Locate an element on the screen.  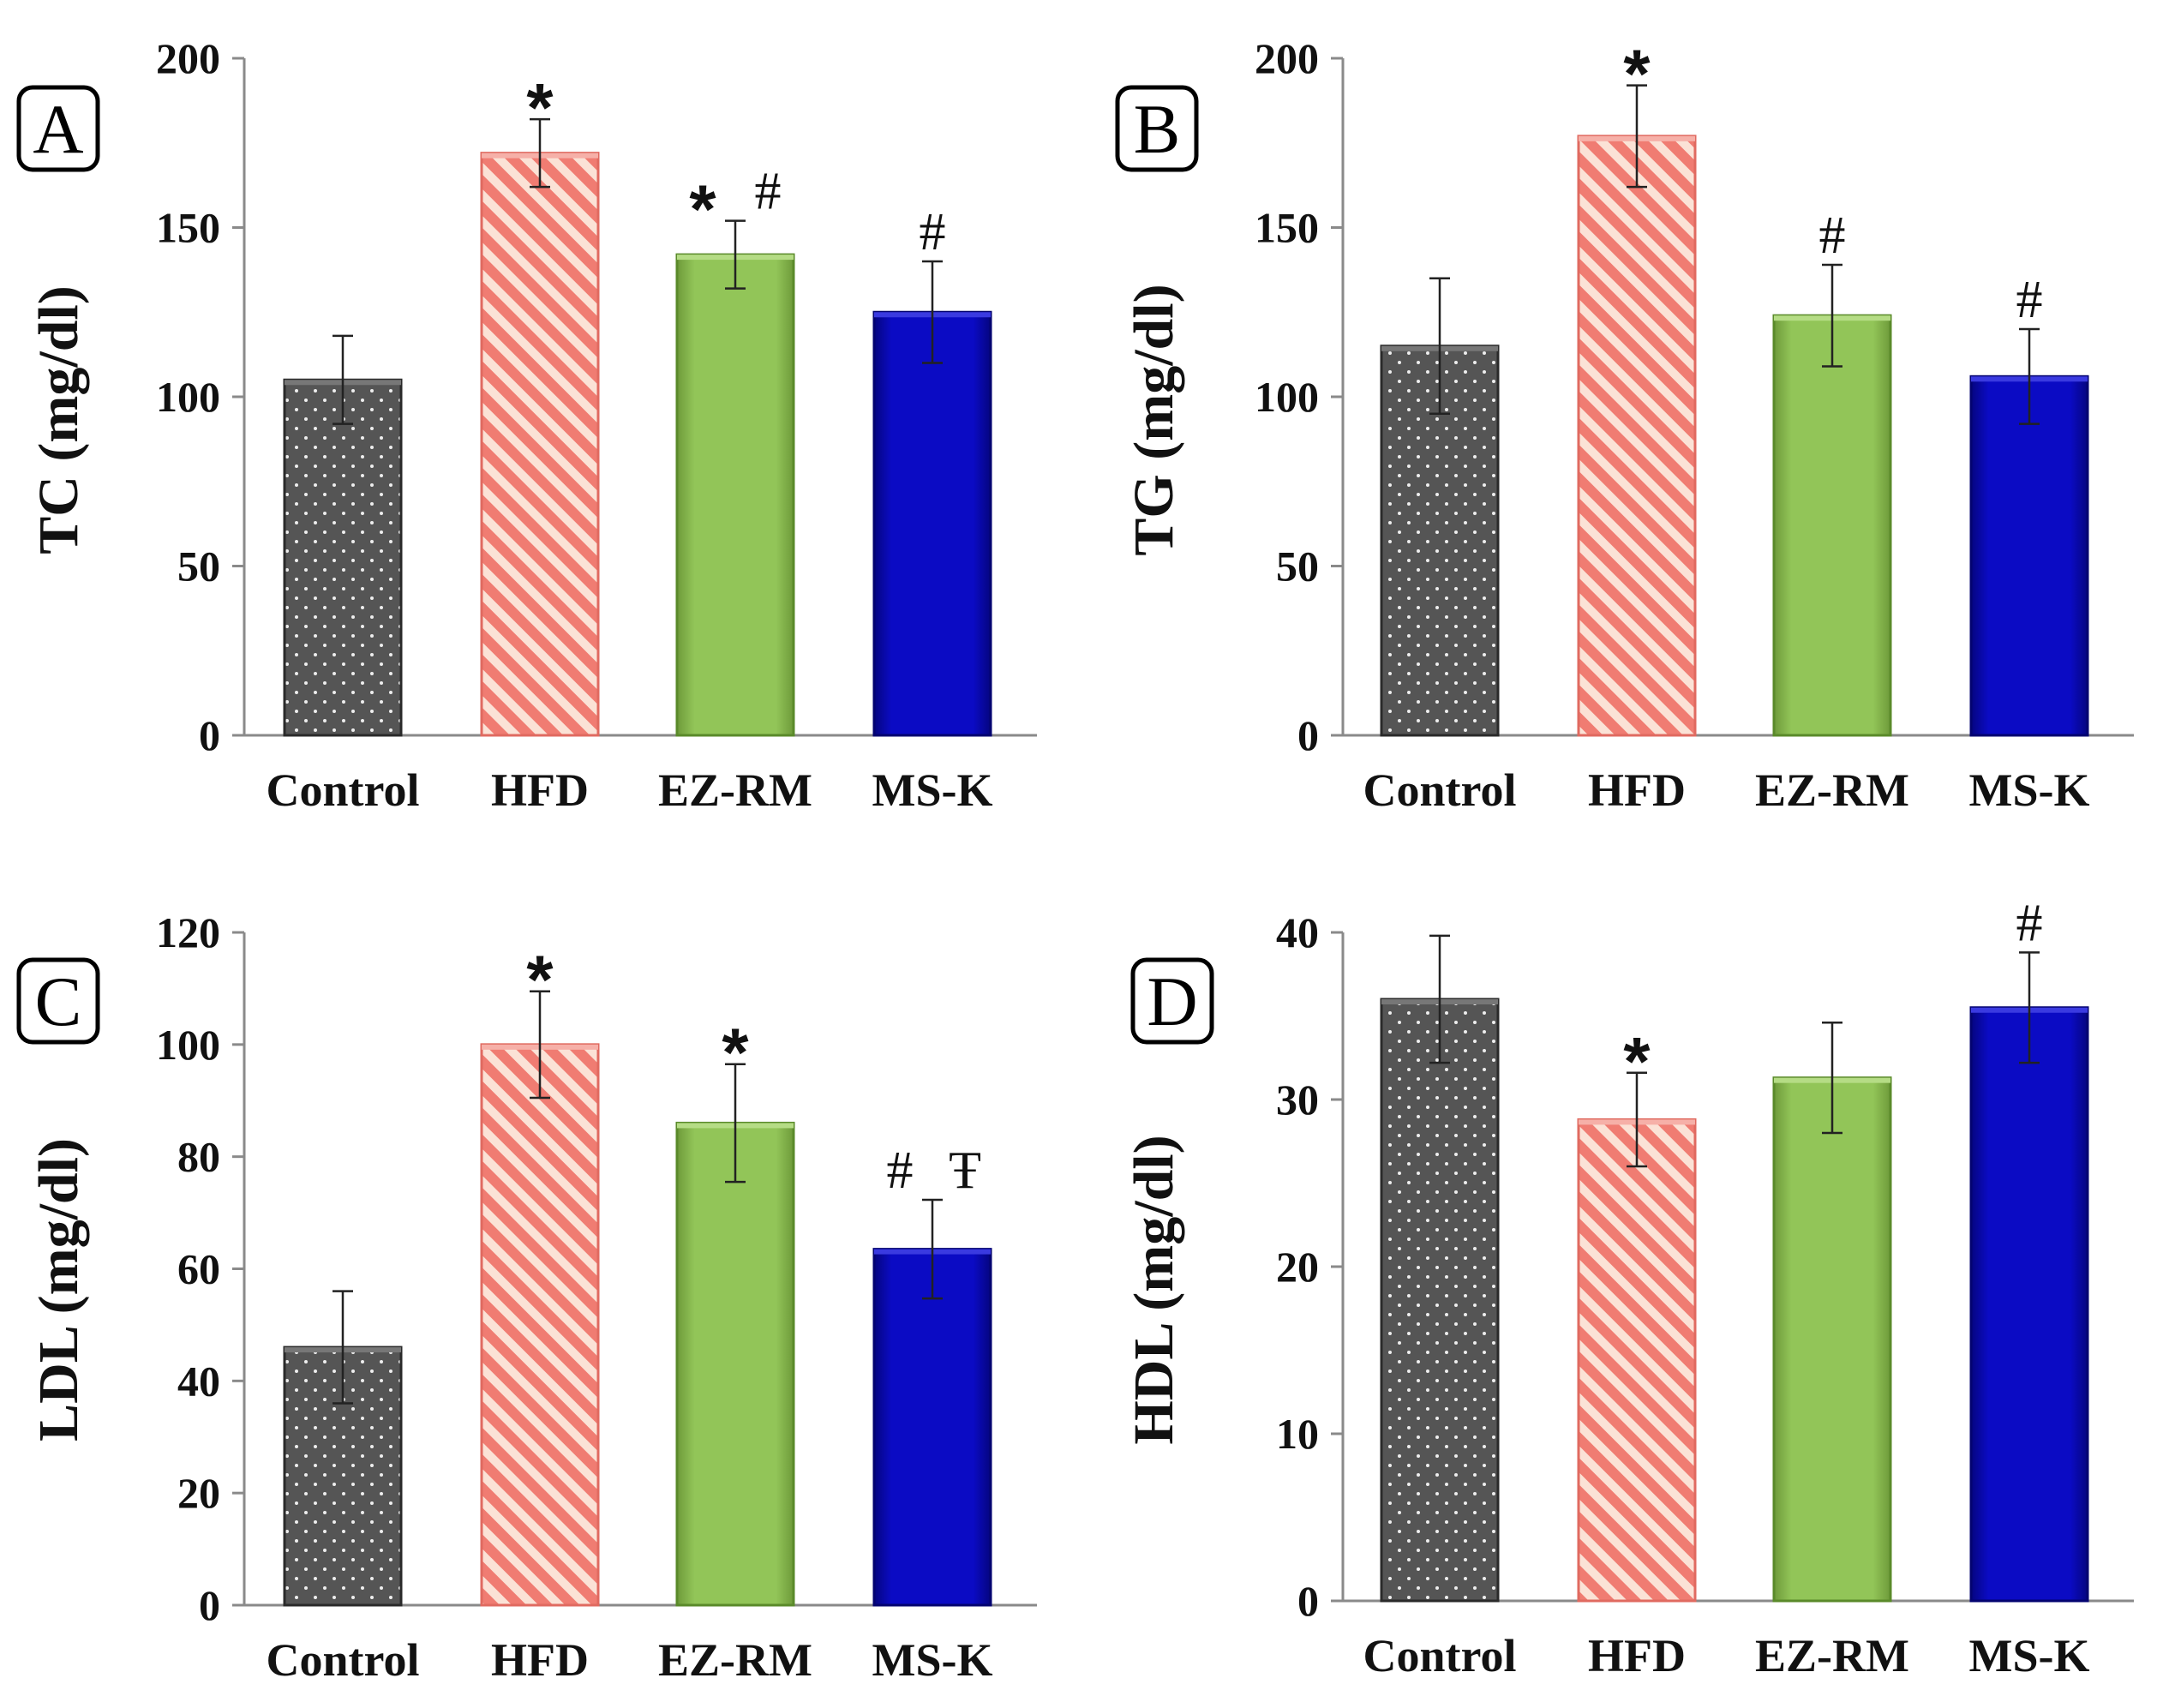
svg-text: C is located at coordinates (59, 1001).